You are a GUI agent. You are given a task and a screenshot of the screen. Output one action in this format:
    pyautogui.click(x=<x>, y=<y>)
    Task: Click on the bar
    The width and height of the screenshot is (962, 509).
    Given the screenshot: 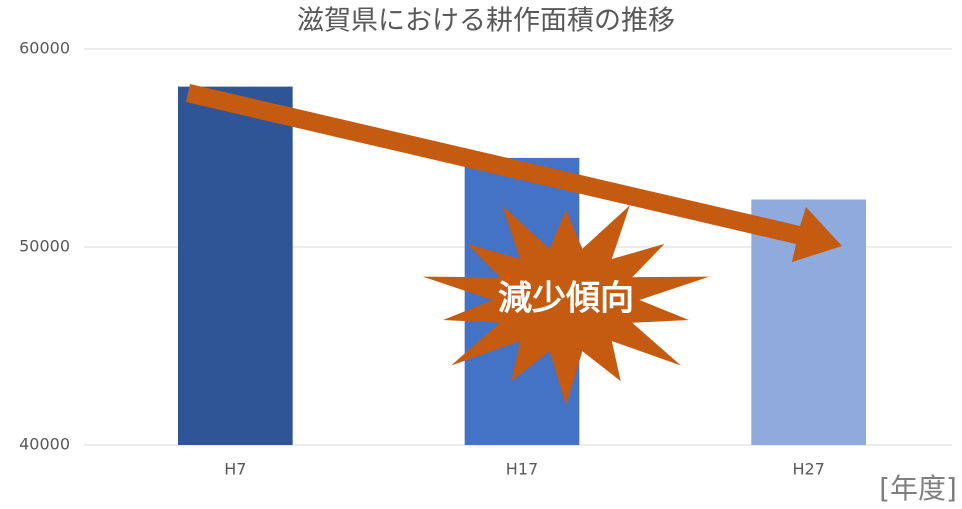 What is the action you would take?
    pyautogui.click(x=235, y=266)
    